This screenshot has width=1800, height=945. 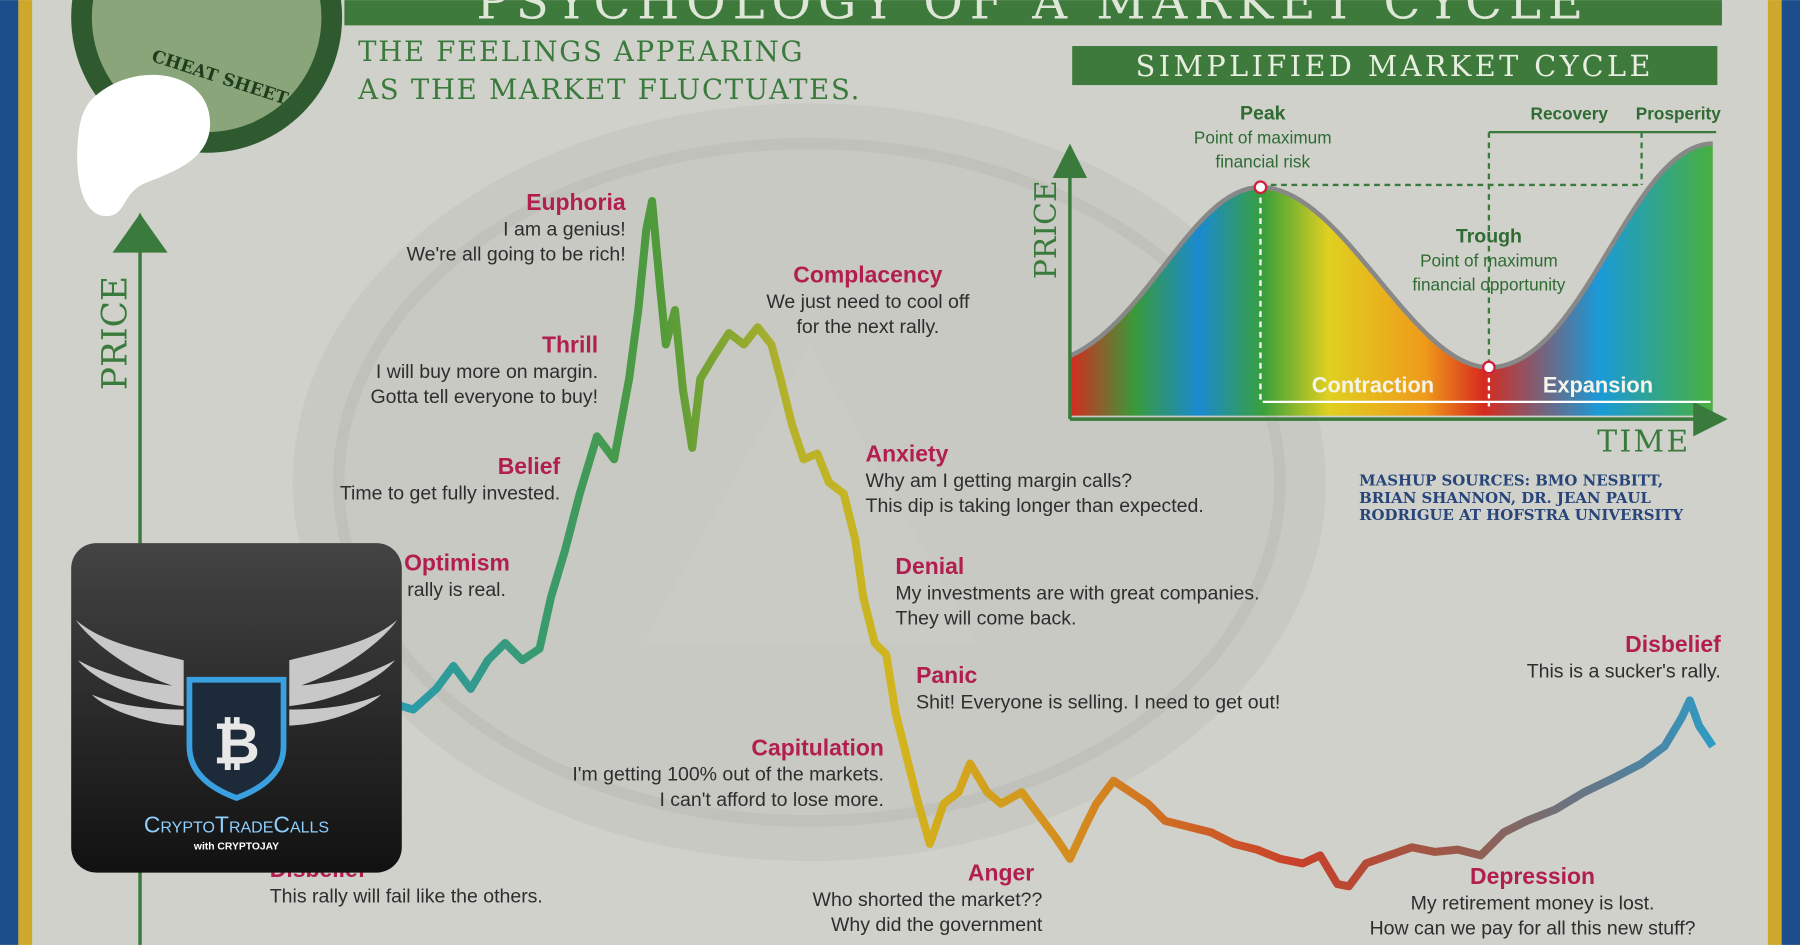 What do you see at coordinates (115, 333) in the screenshot?
I see `price-axis-label: PRICE` at bounding box center [115, 333].